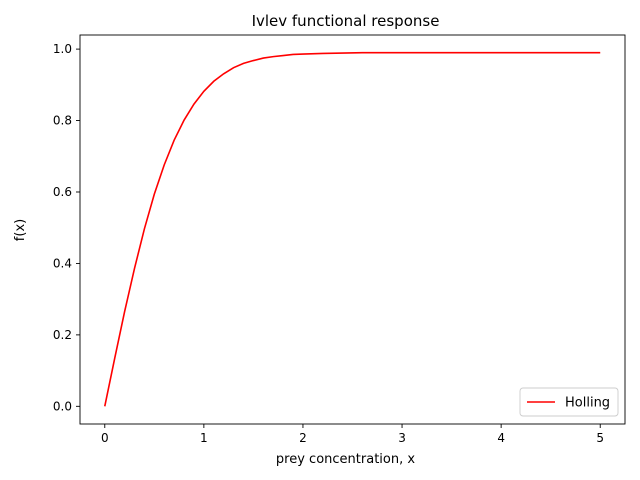  Describe the element at coordinates (501, 438) in the screenshot. I see `x-tick-label: 4` at that location.